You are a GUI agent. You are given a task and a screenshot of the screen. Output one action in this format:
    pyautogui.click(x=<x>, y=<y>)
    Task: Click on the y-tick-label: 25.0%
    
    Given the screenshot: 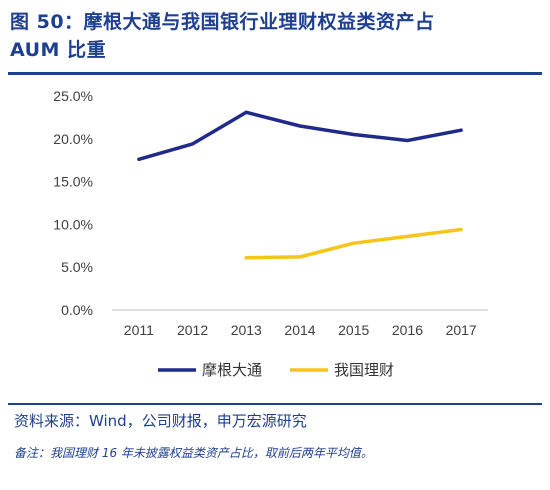 What is the action you would take?
    pyautogui.click(x=73, y=96)
    